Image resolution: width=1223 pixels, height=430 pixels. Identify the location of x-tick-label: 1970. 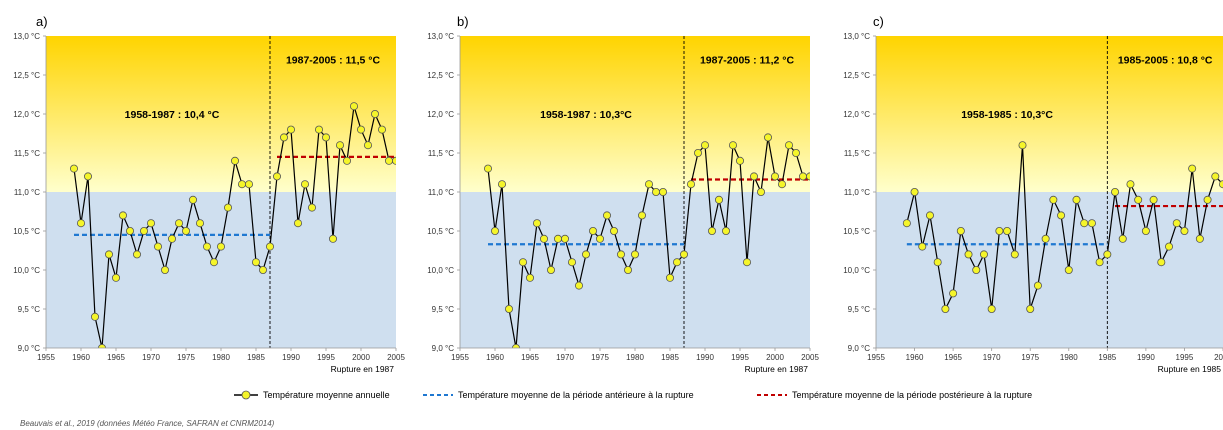
(565, 357).